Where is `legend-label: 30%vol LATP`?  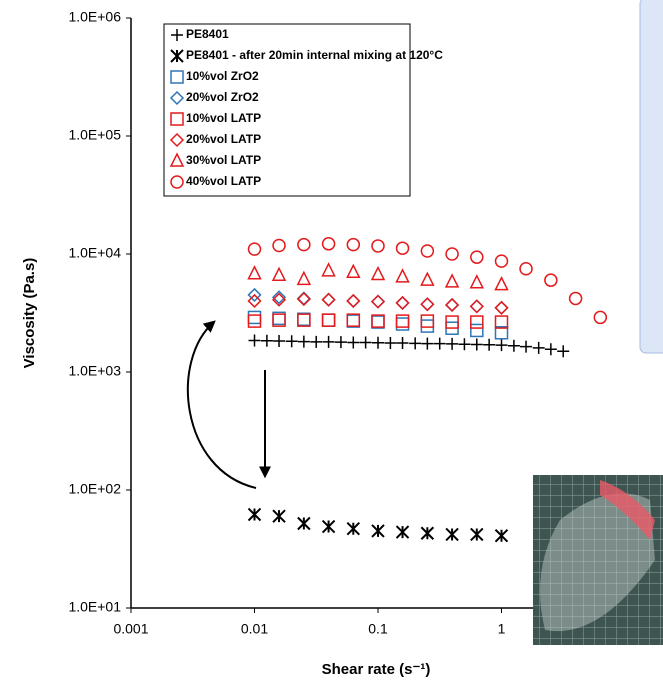
legend-label: 30%vol LATP is located at coordinates (223, 160).